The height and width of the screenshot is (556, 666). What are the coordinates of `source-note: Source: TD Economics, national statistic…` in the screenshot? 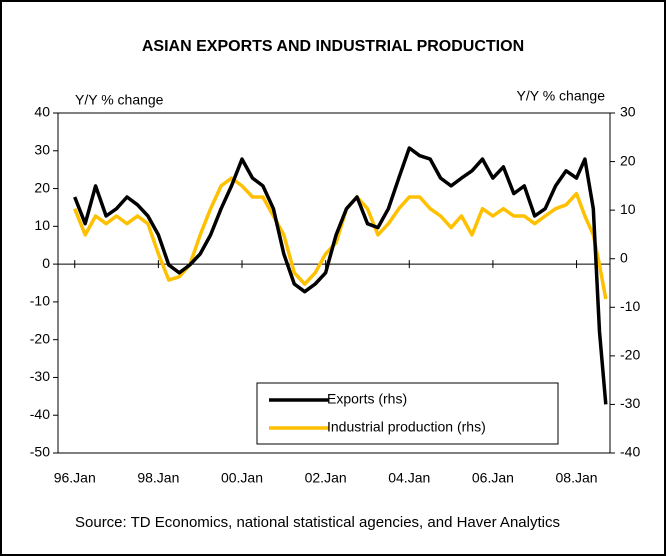 It's located at (317, 522).